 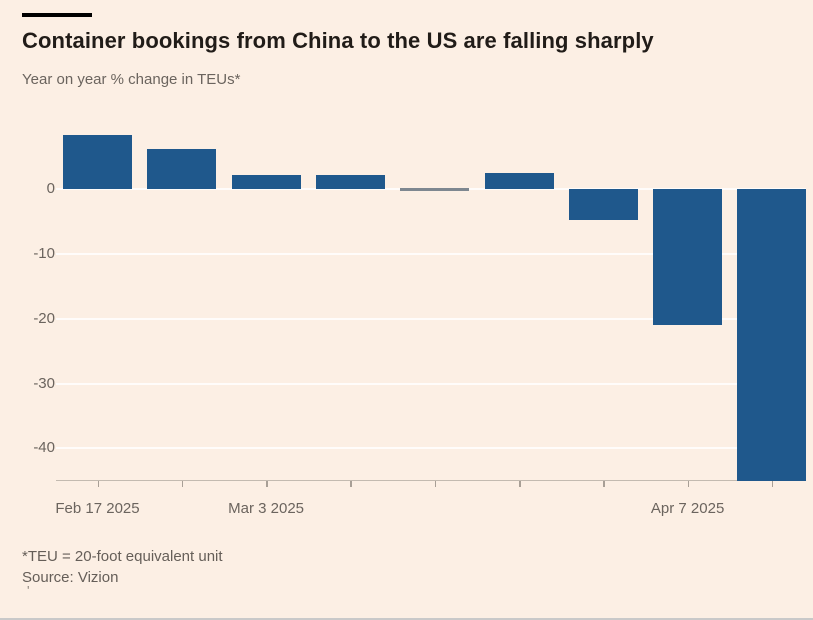 What do you see at coordinates (519, 180) in the screenshot?
I see `bar-mar-24-2025` at bounding box center [519, 180].